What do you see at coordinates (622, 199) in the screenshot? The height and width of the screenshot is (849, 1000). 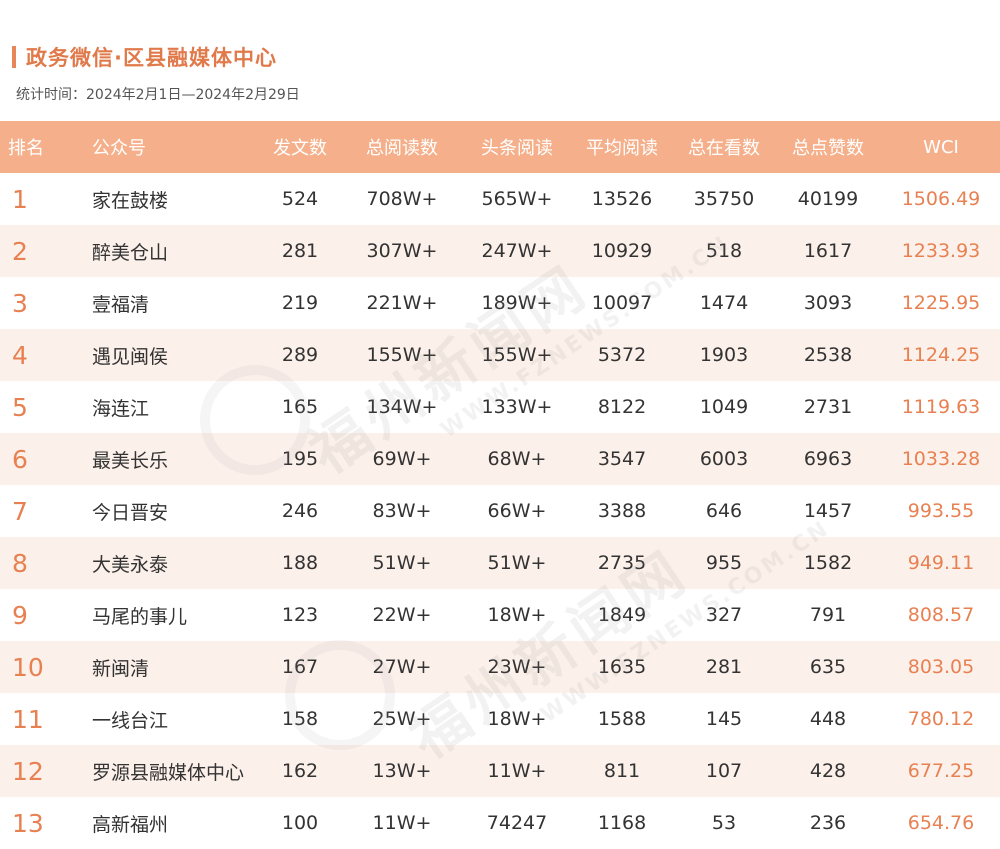 I see `avg-reads-cell: 13526` at bounding box center [622, 199].